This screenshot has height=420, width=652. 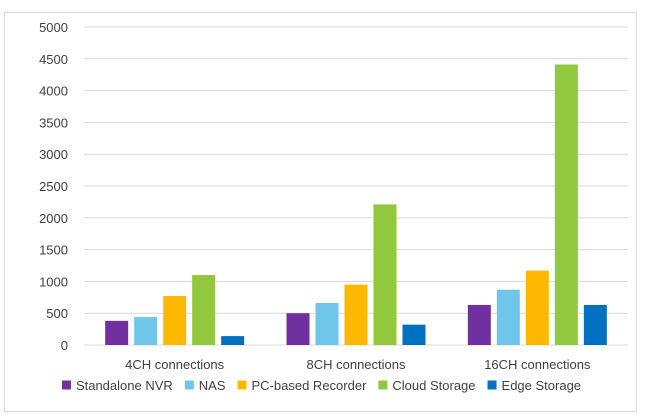 What do you see at coordinates (212, 385) in the screenshot?
I see `legend-label-nas: NAS` at bounding box center [212, 385].